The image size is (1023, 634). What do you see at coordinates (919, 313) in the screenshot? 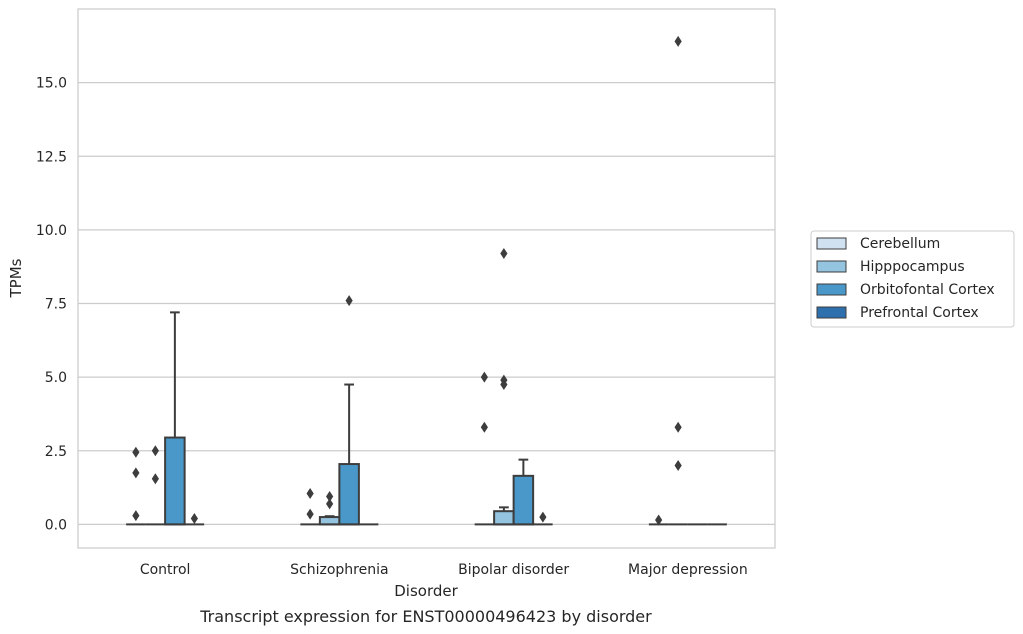
I see `legend-entry: Prefrontal Cortex` at bounding box center [919, 313].